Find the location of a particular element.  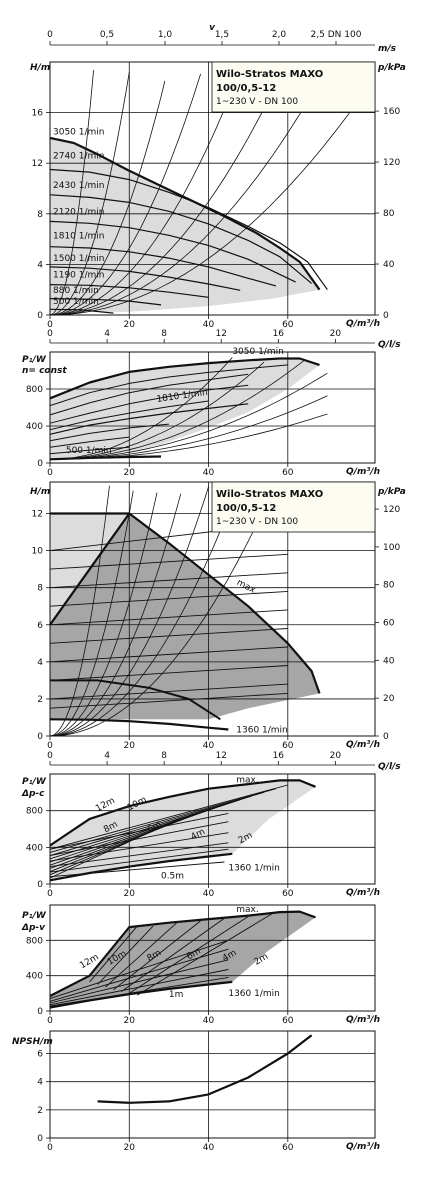

p1_dpv-frame is located at coordinates (212, 958).